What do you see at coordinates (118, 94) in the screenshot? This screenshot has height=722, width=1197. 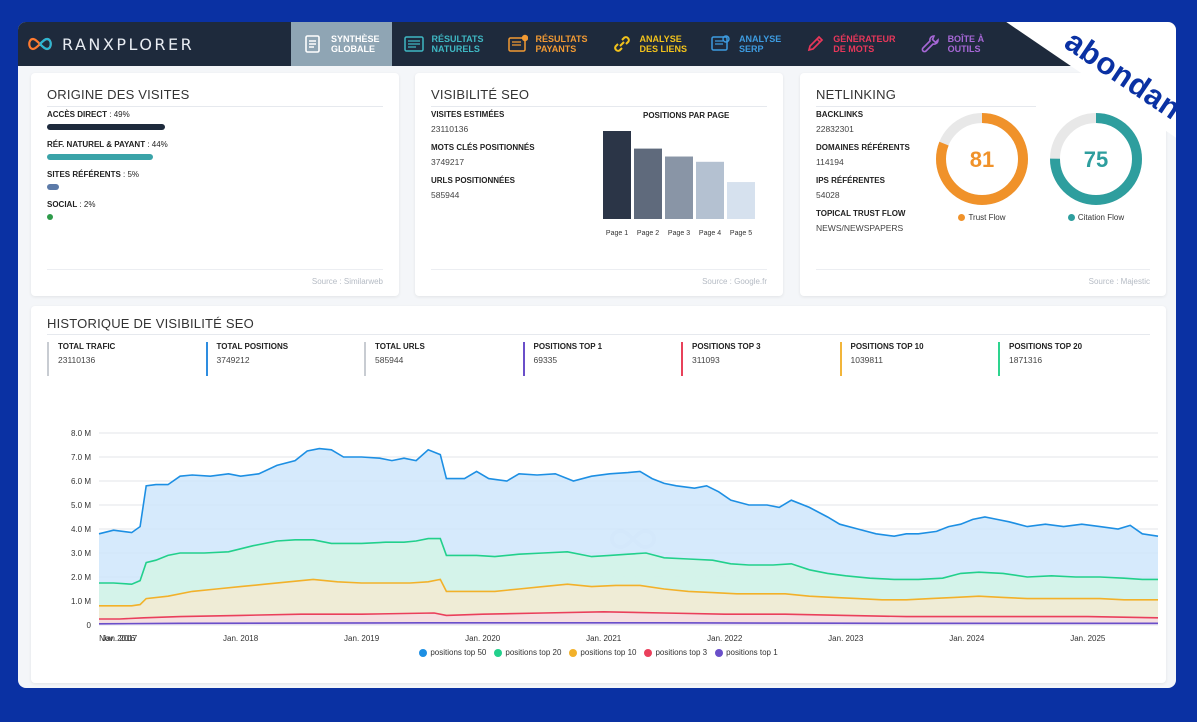 I see `visits-origin-title: ORIGINE DES VISITES` at bounding box center [118, 94].